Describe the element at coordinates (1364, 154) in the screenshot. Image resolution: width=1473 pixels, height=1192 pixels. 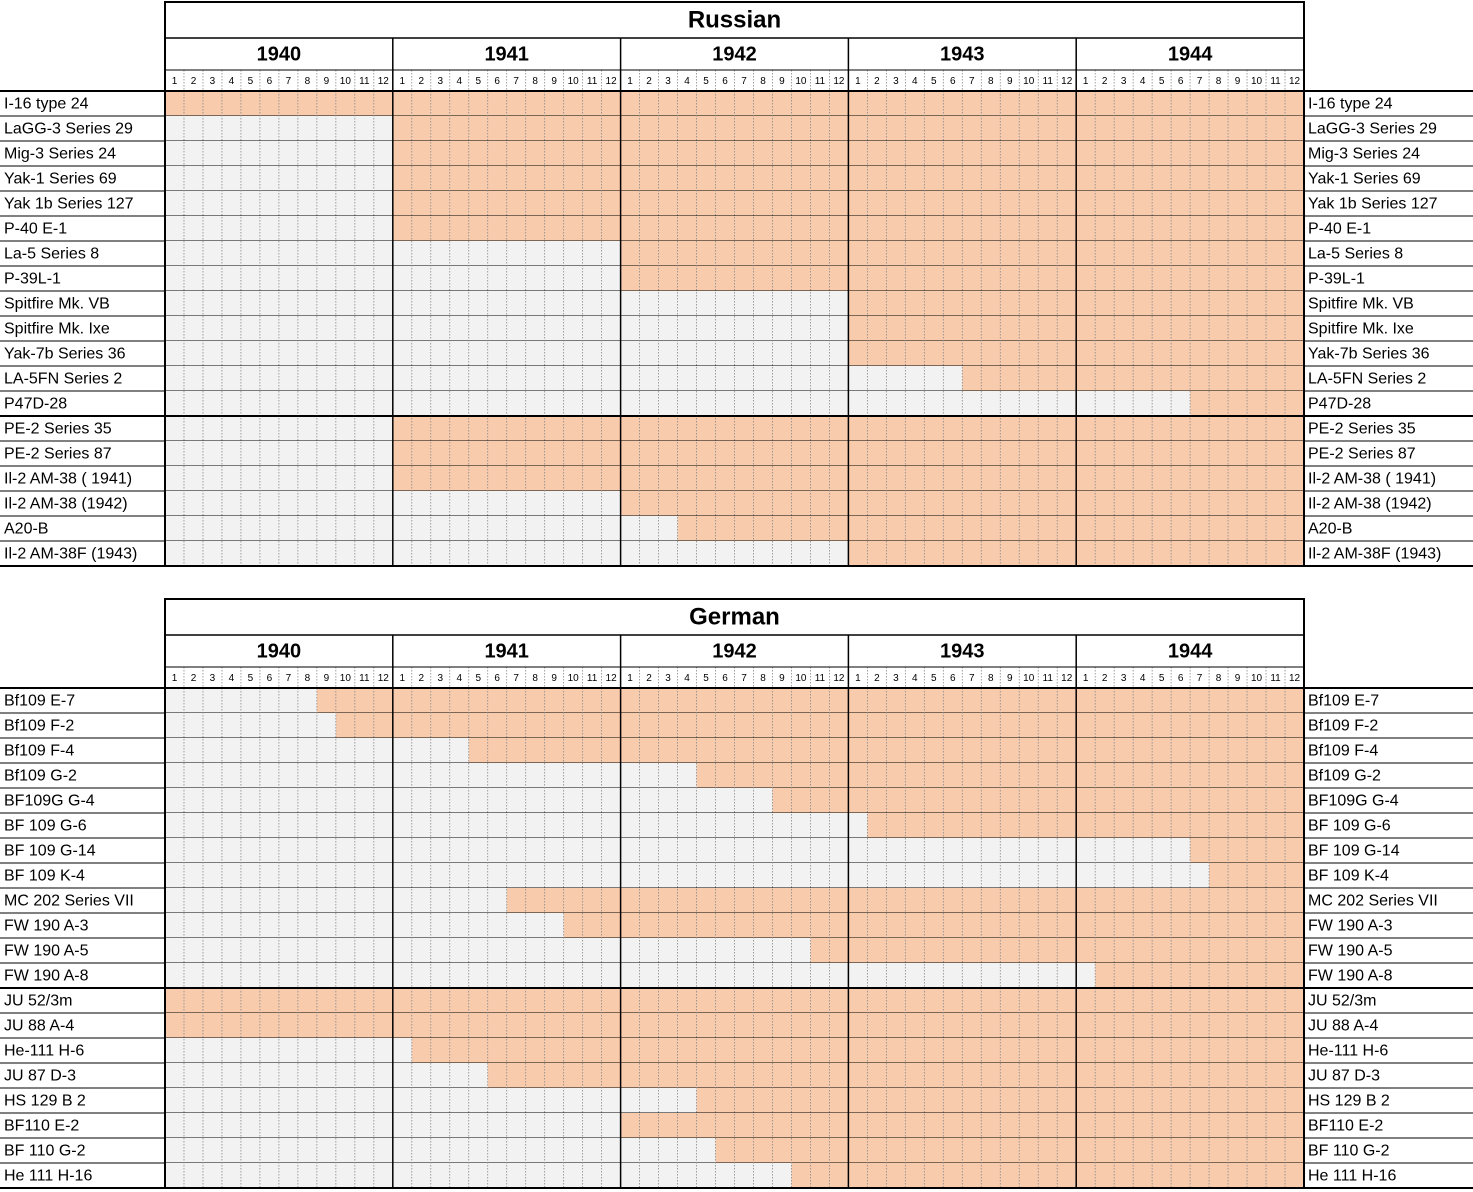
I see `row-label-right: Mig-3 Series 24` at that location.